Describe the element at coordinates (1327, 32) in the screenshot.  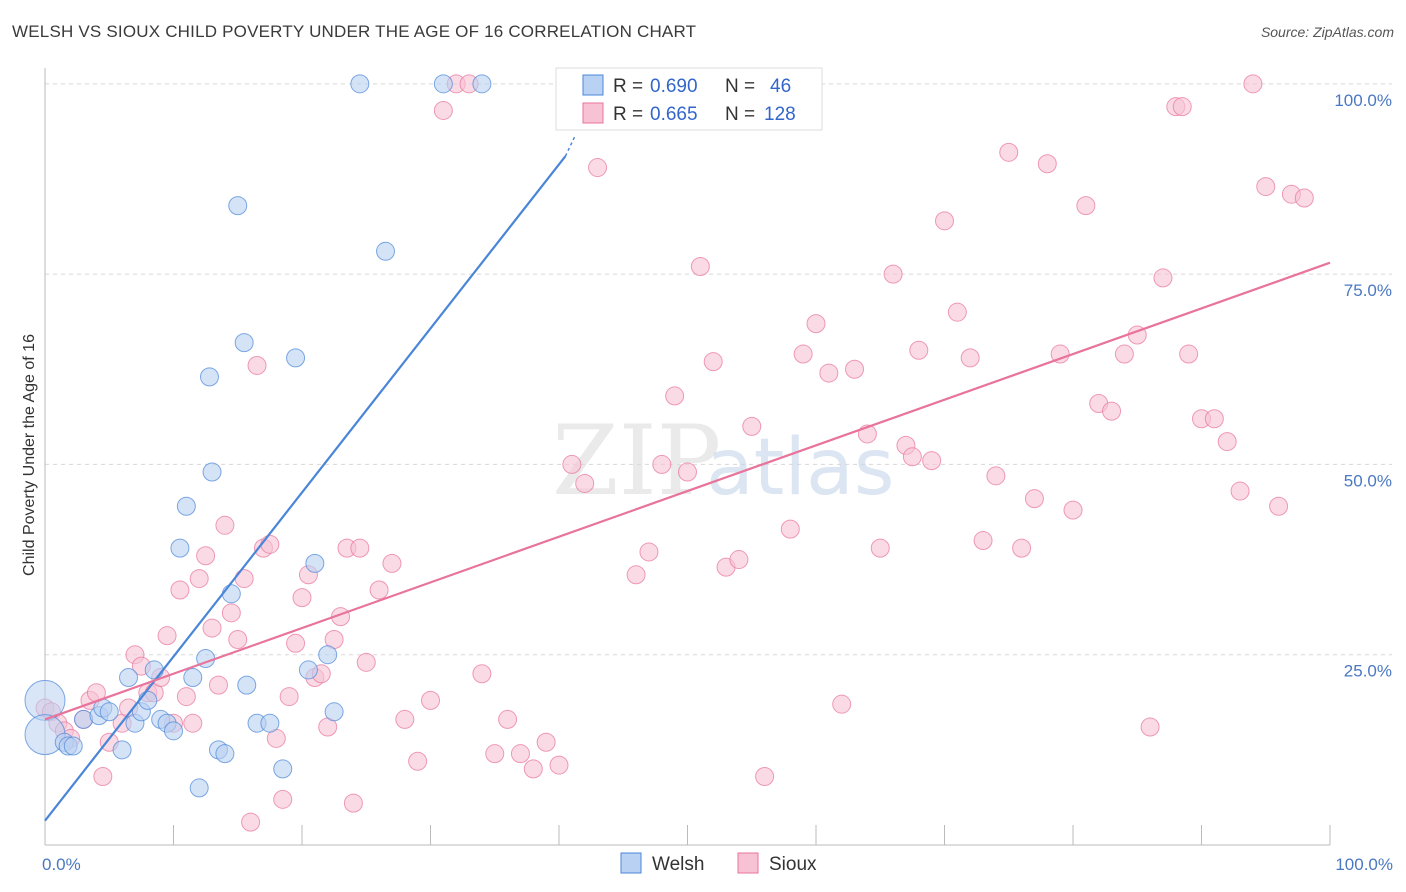
I see `chart-source: Source: ZipAtlas.com` at that location.